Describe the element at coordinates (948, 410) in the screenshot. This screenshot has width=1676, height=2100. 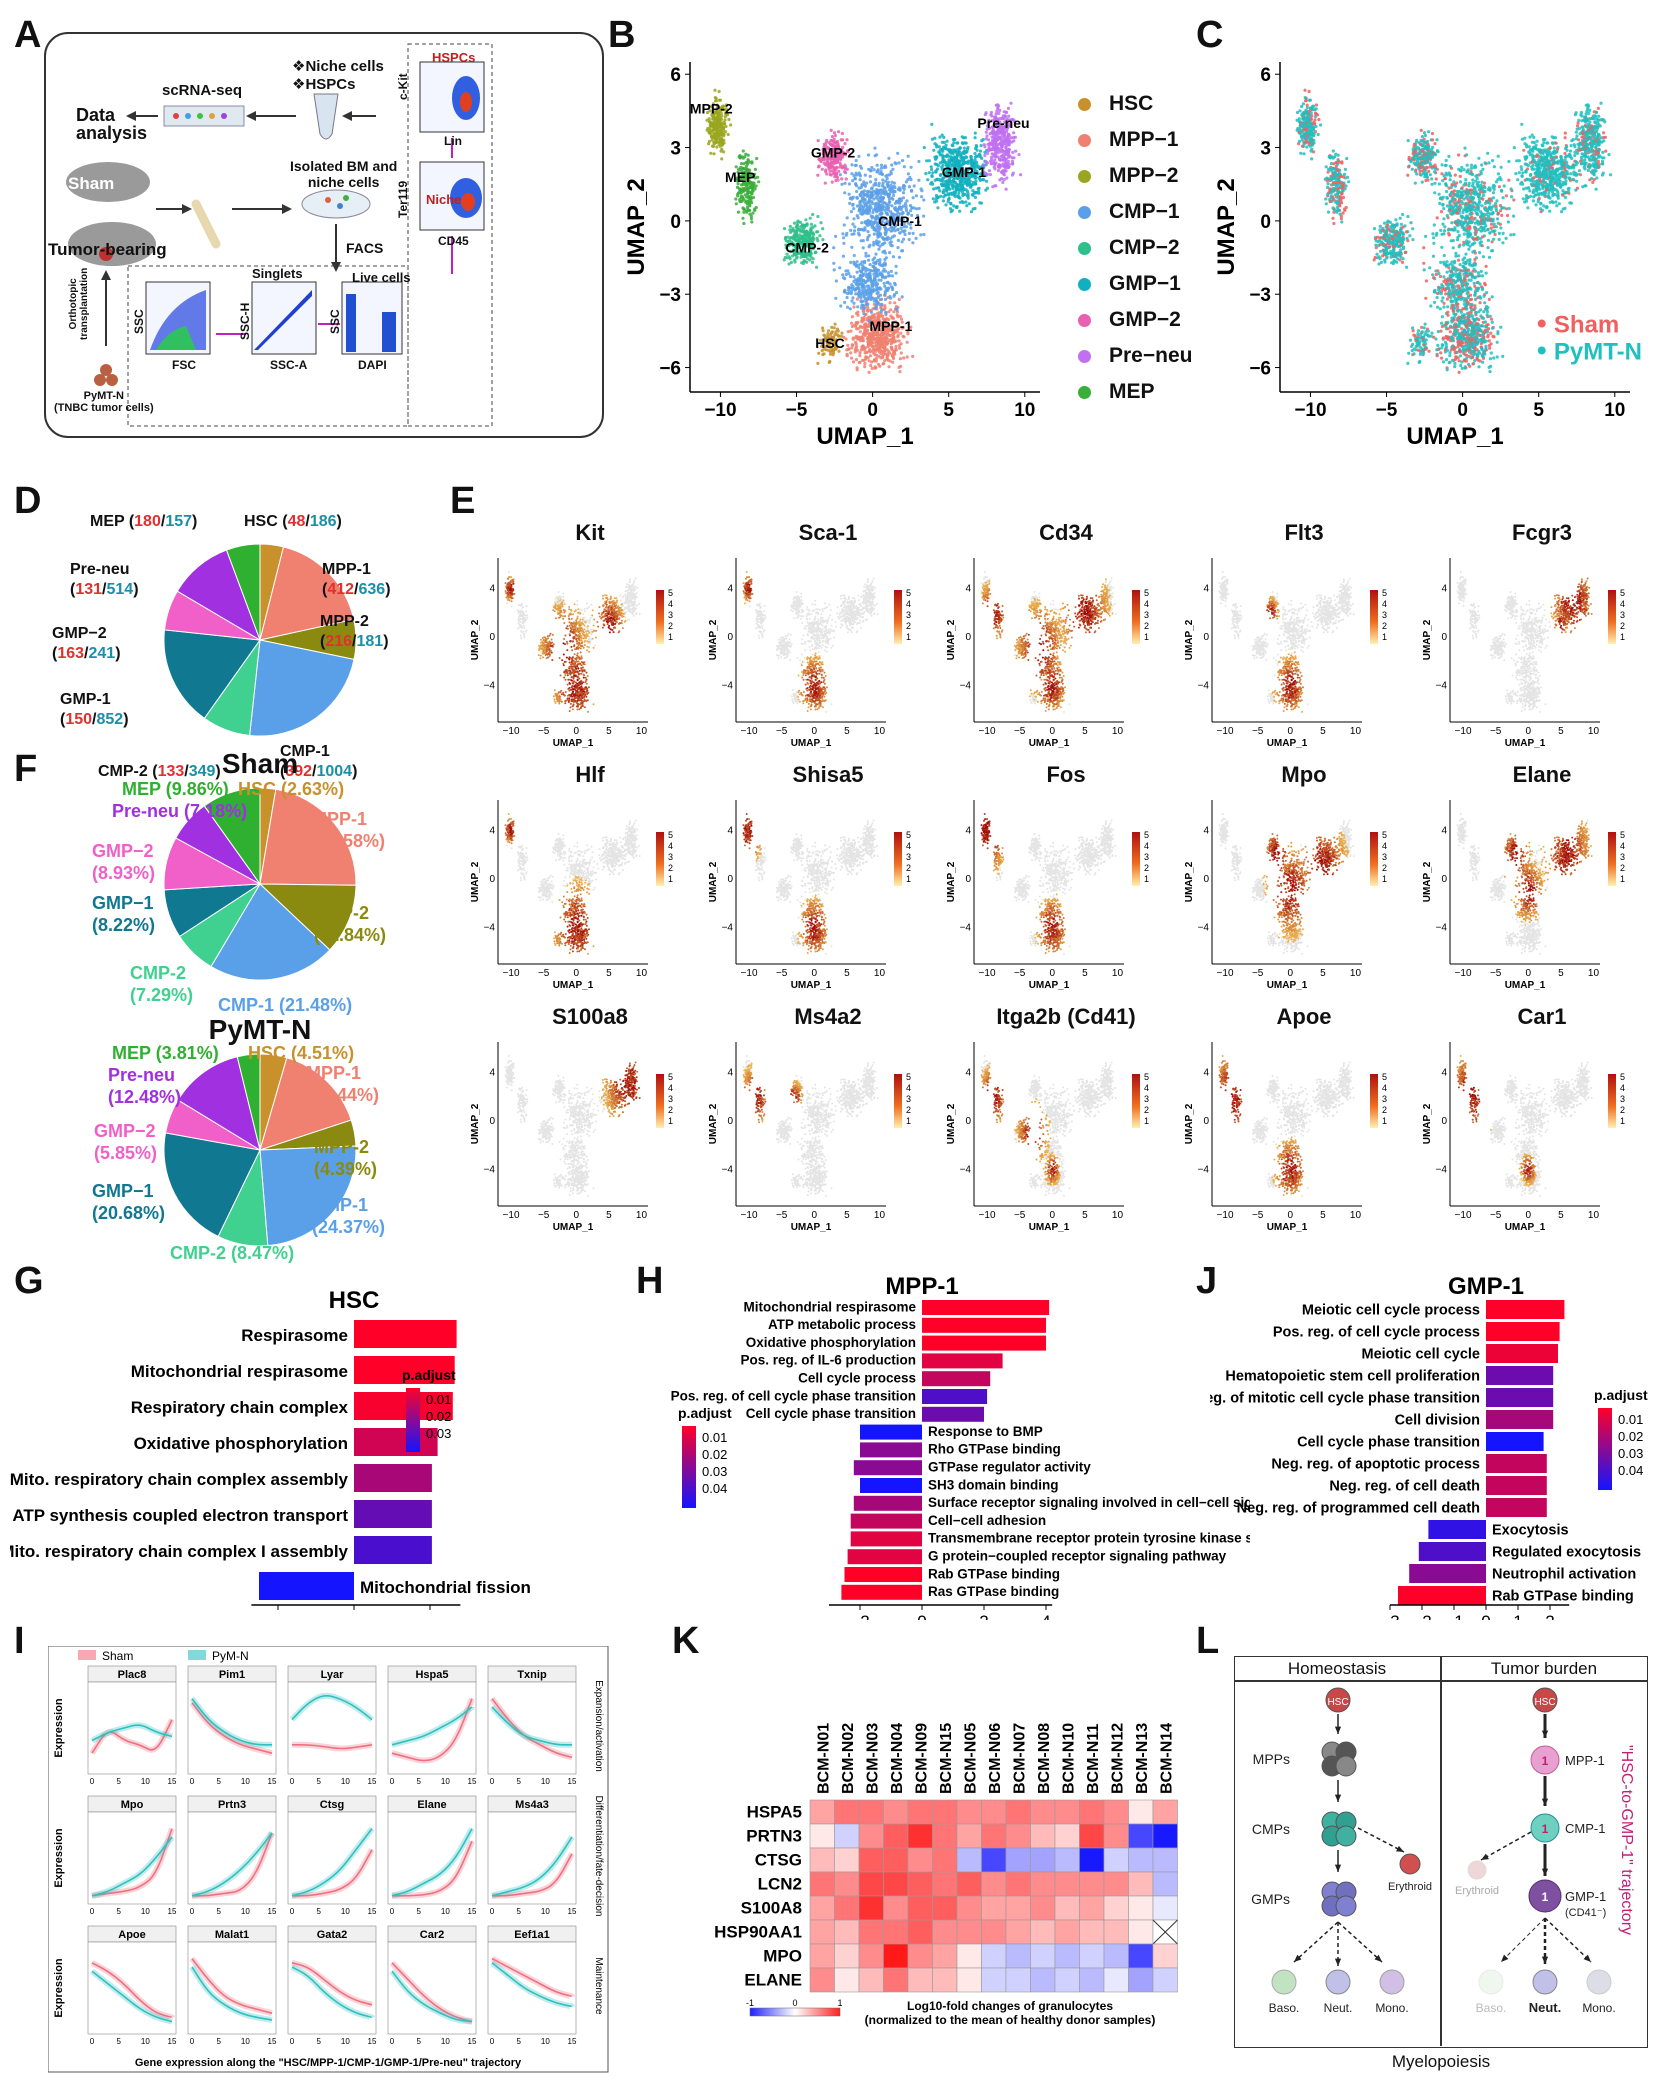
I see `x-tick-label: 5` at that location.